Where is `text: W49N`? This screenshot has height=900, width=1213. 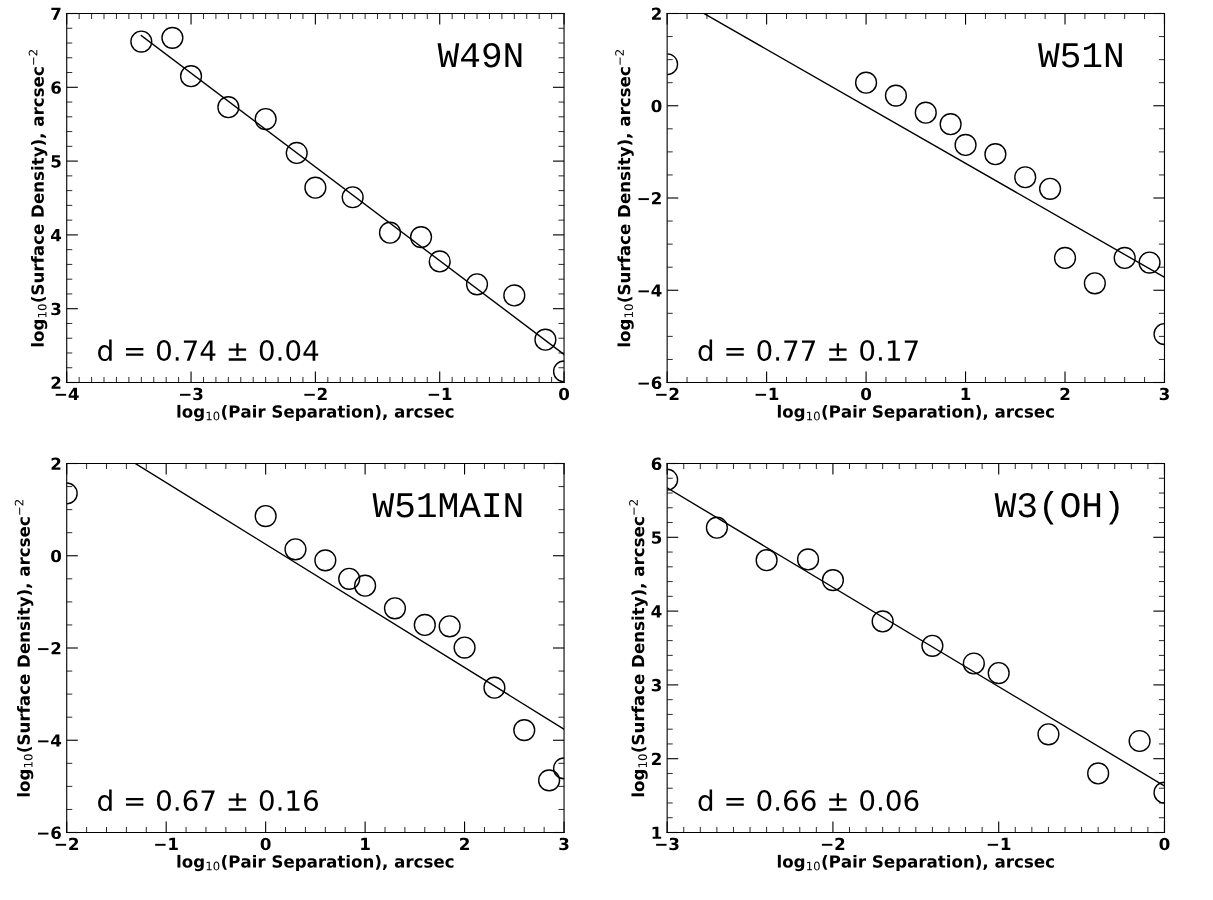 text: W49N is located at coordinates (479, 55).